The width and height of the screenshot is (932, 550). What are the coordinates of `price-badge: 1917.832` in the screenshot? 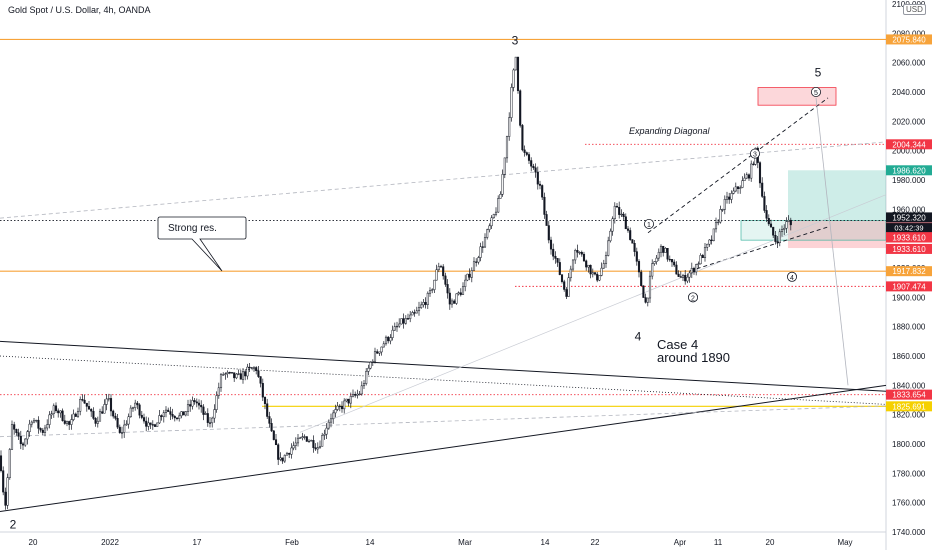 It's located at (909, 271).